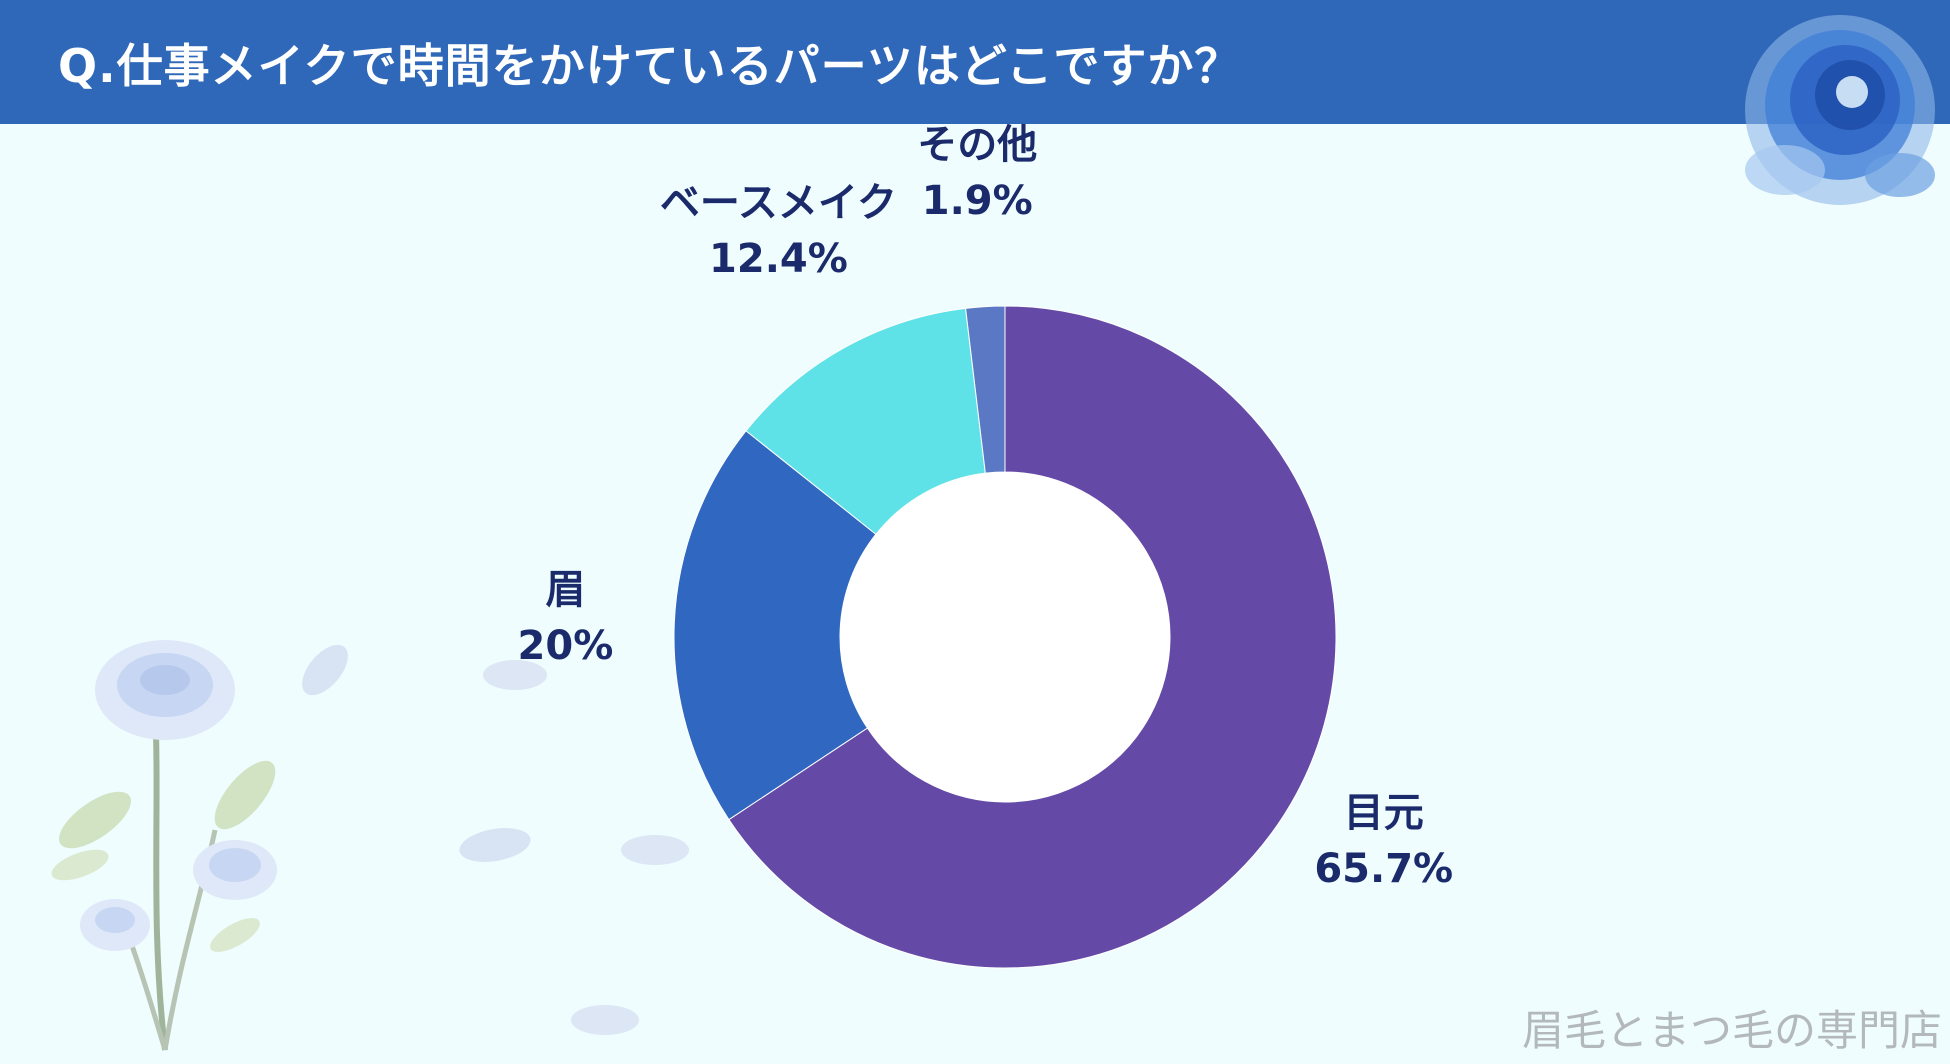 The image size is (1950, 1064). Describe the element at coordinates (566, 618) in the screenshot. I see `slice-label-eyebrow: 眉 20%` at that location.